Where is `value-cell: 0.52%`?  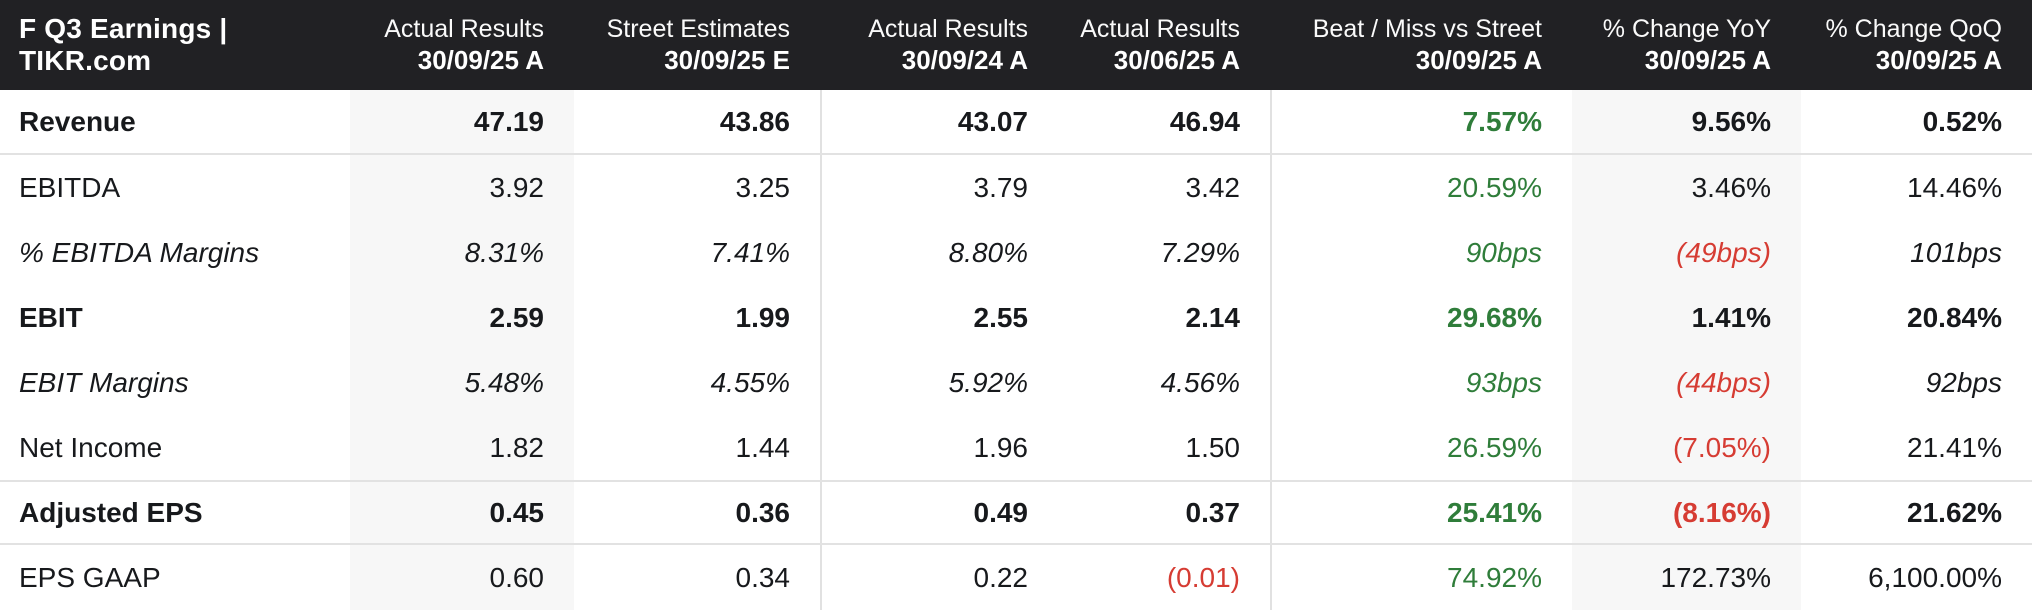 value-cell: 0.52% is located at coordinates (1962, 121).